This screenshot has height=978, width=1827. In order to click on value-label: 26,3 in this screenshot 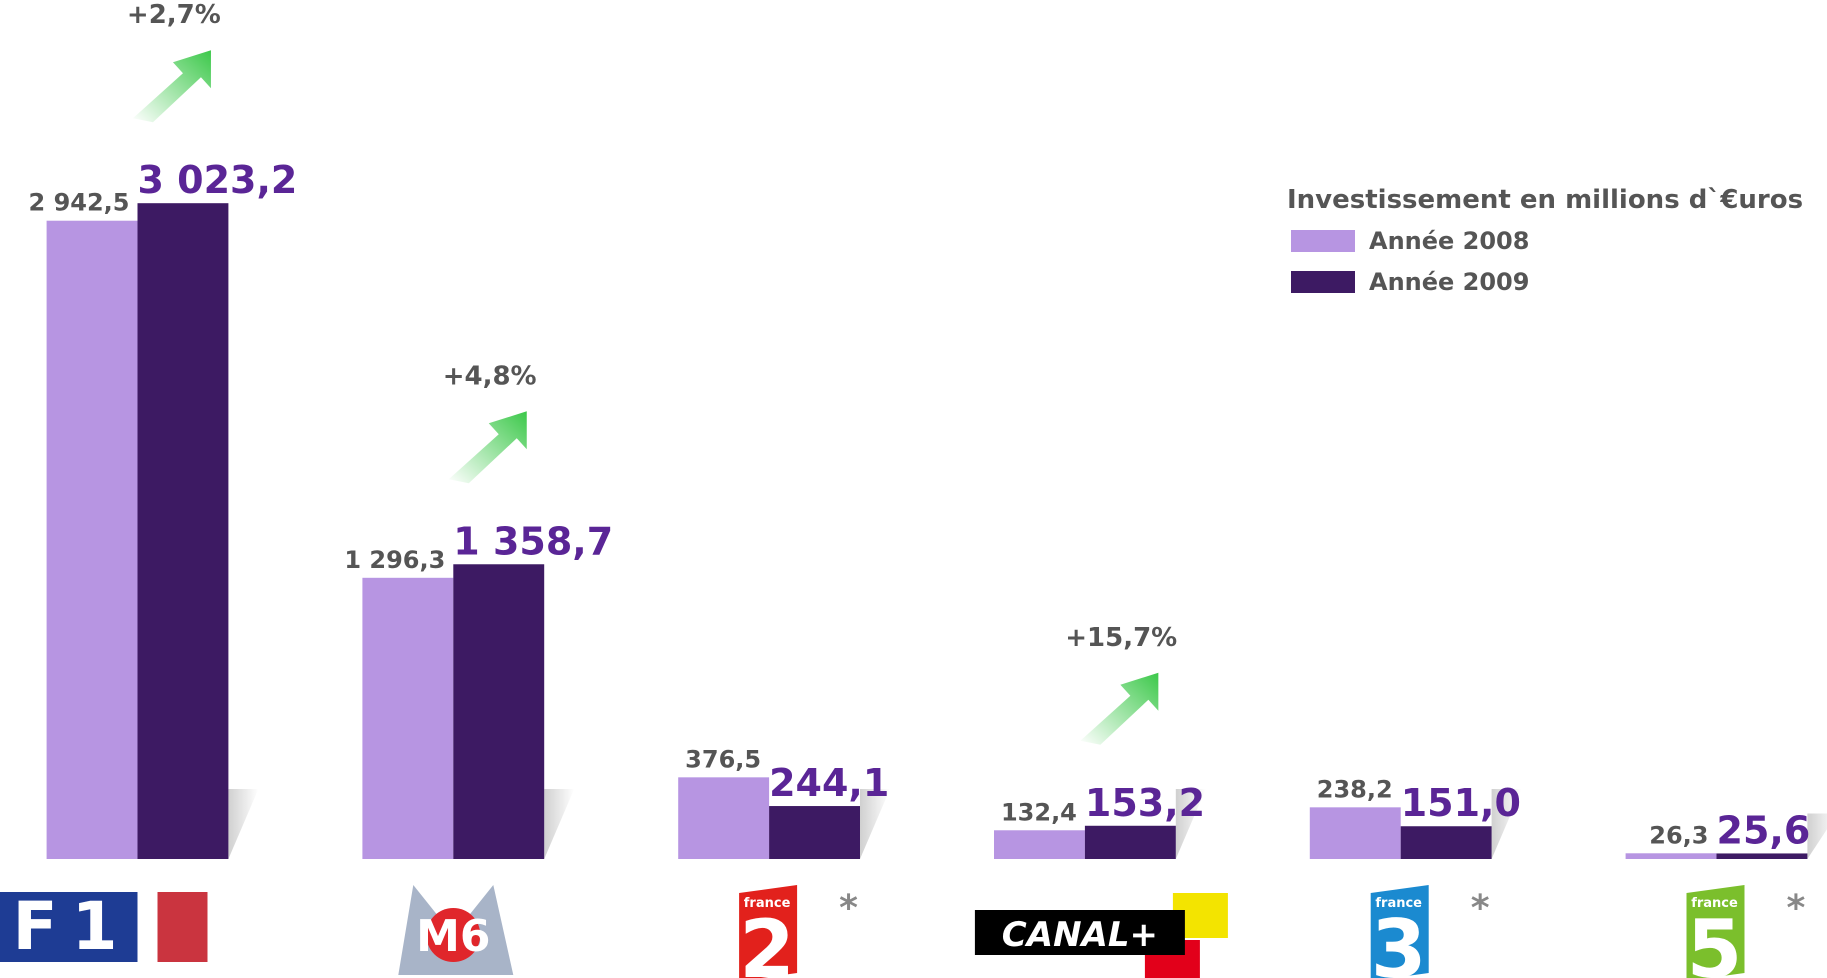, I will do `click(1678, 835)`.